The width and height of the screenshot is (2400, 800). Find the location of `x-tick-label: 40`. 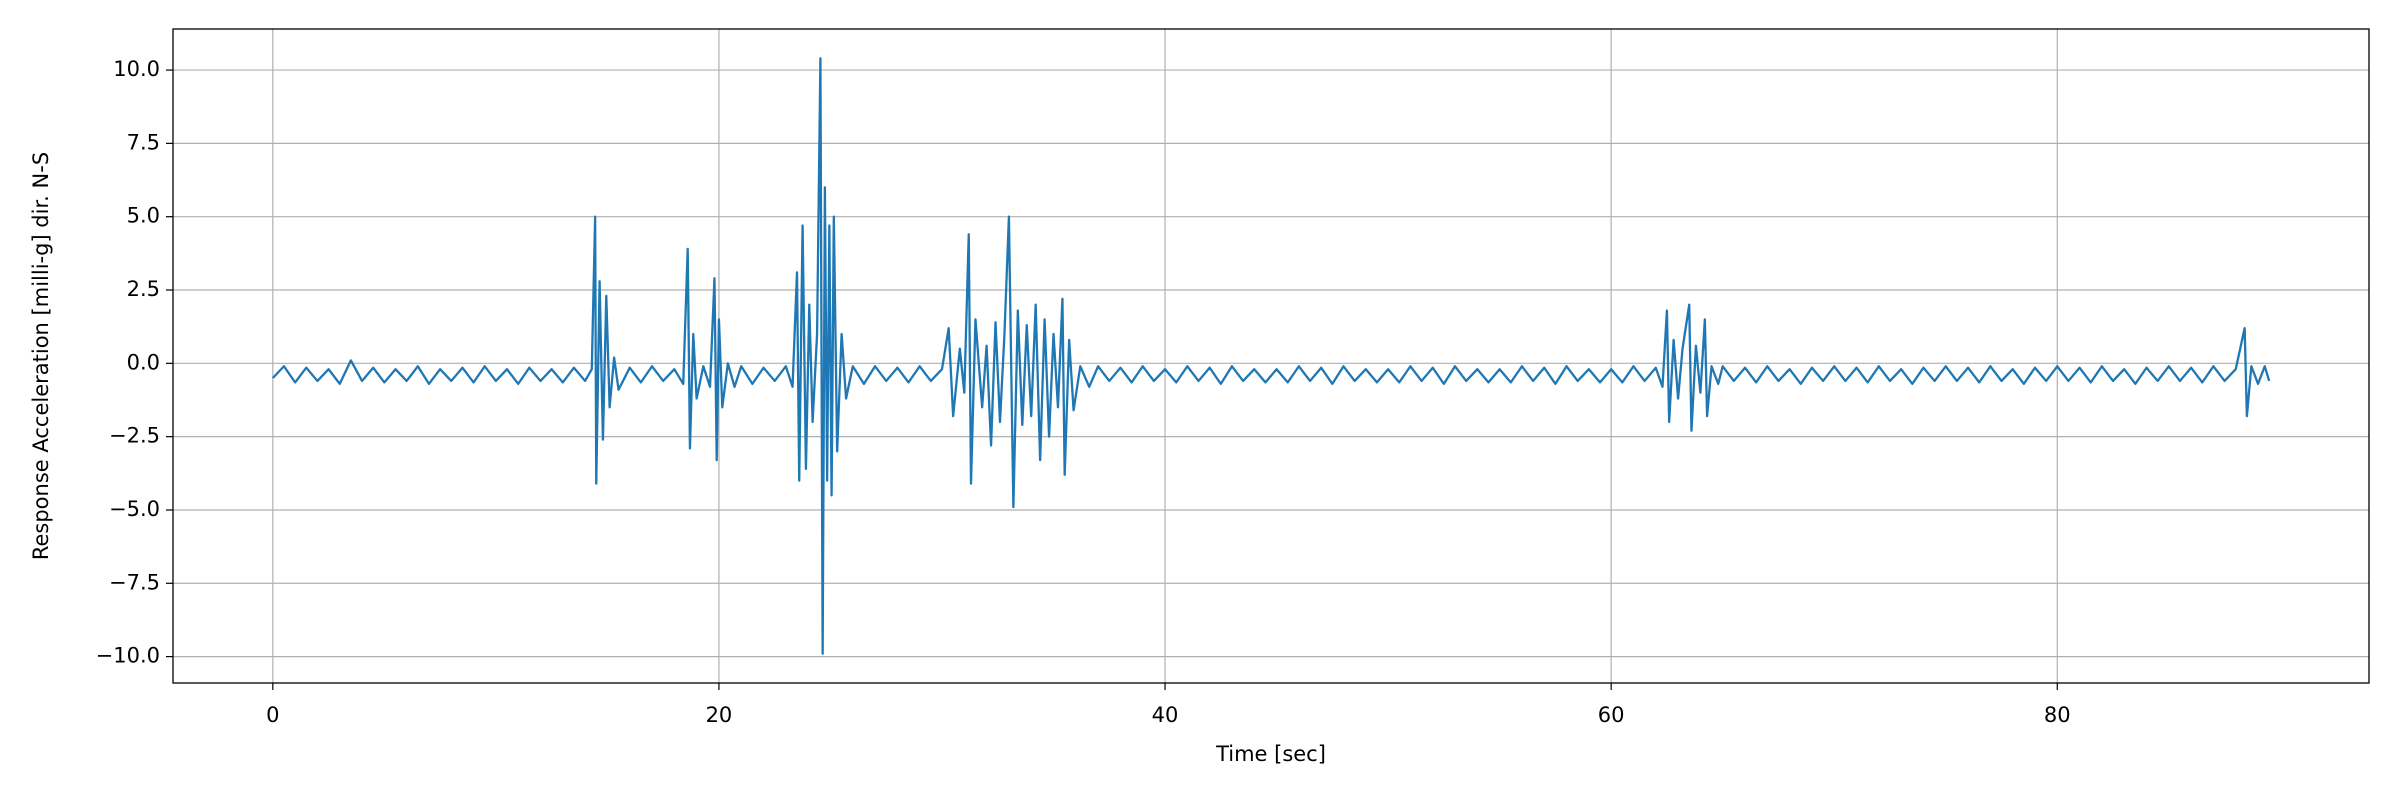

x-tick-label: 40 is located at coordinates (1165, 715).